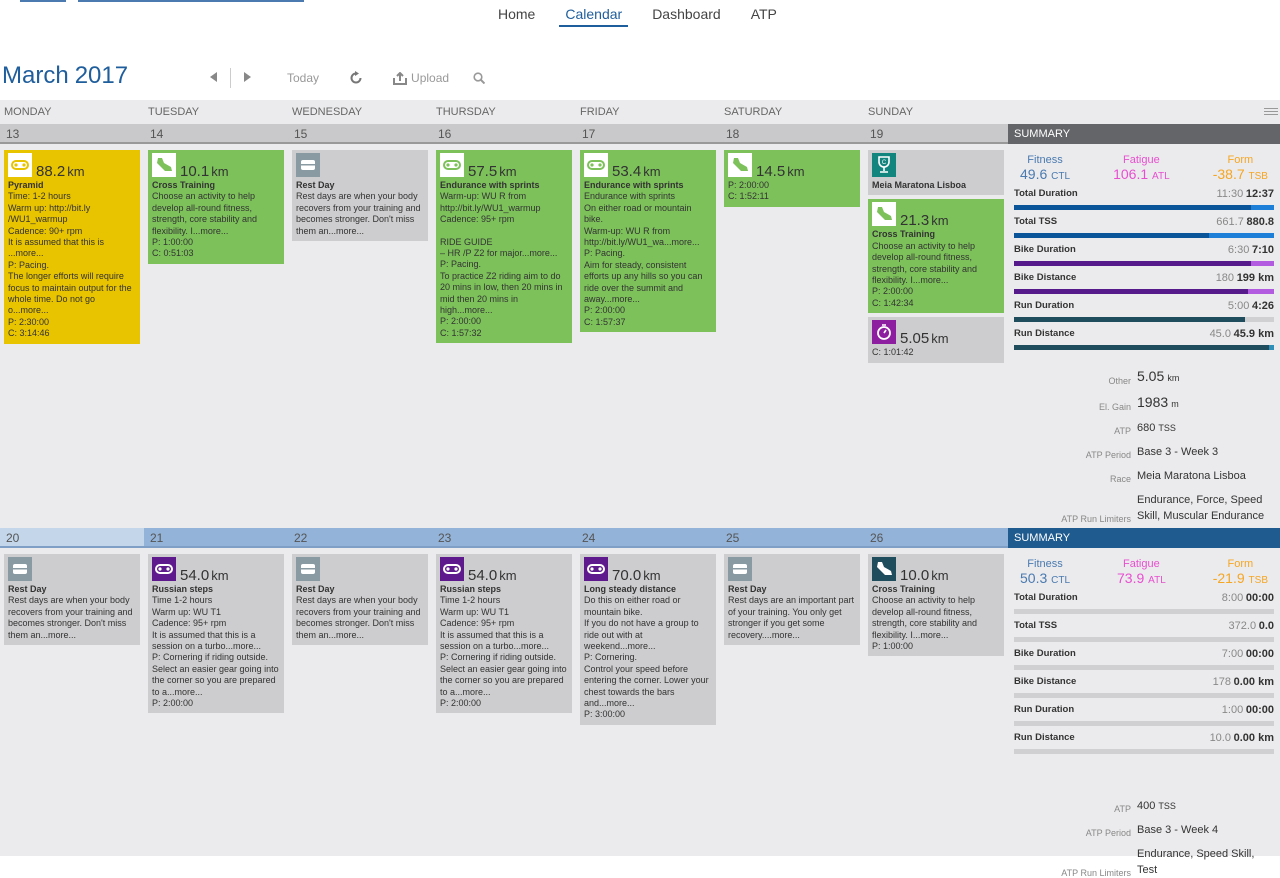 The width and height of the screenshot is (1280, 878). I want to click on workout-line: C: 1:01:42, so click(893, 352).